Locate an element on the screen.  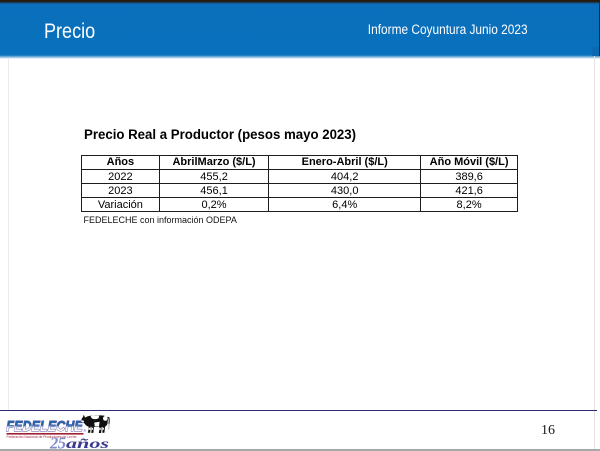
svg-text: FEDELECHE is located at coordinates (44, 426).